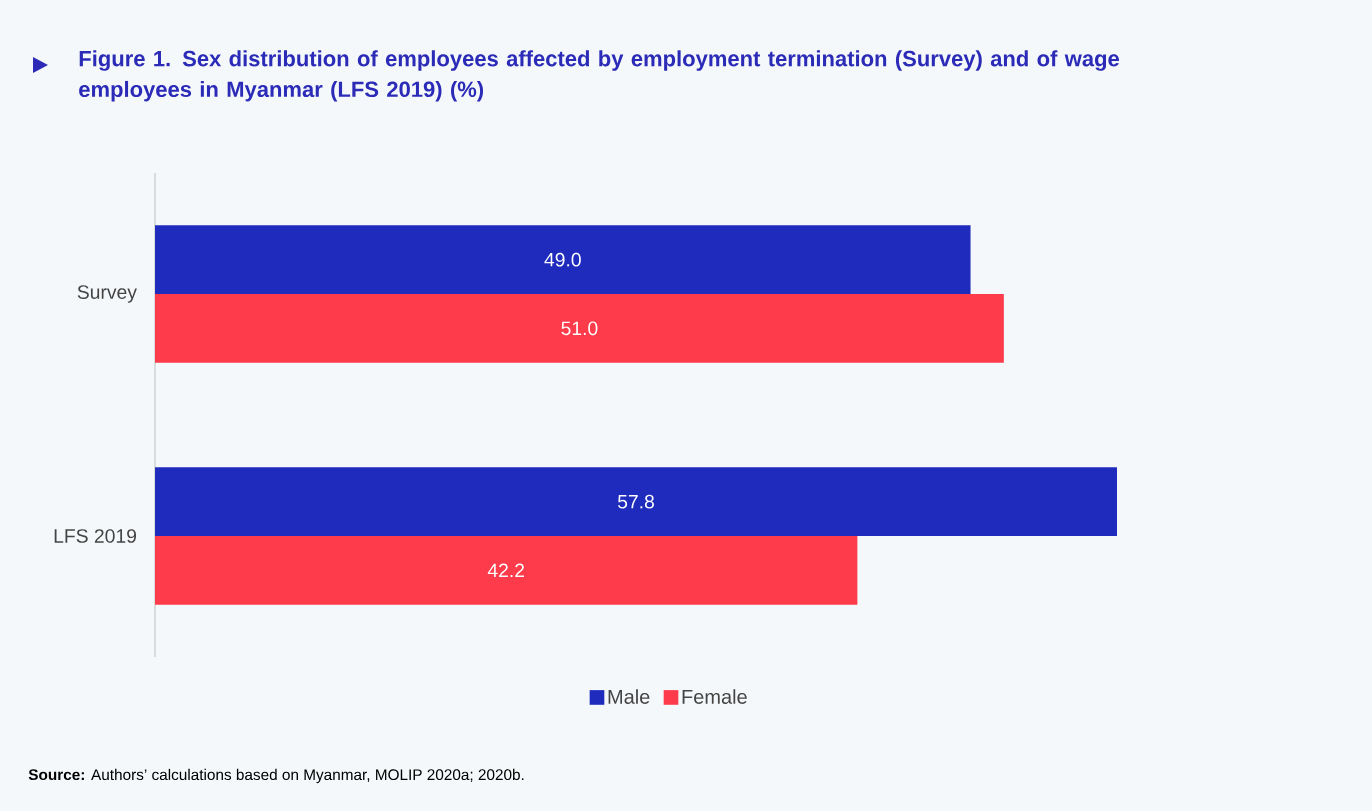 The width and height of the screenshot is (1372, 811). Describe the element at coordinates (107, 294) in the screenshot. I see `y-tick-label: Survey` at that location.